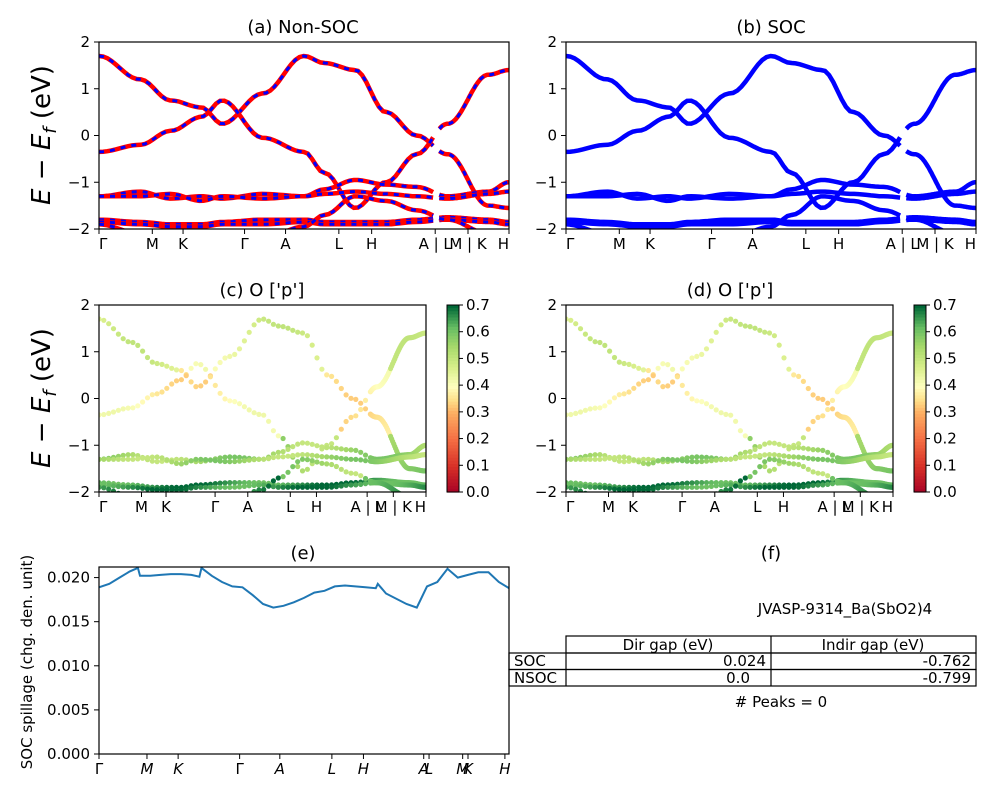  I want to click on plot-frame, so click(304, 660).